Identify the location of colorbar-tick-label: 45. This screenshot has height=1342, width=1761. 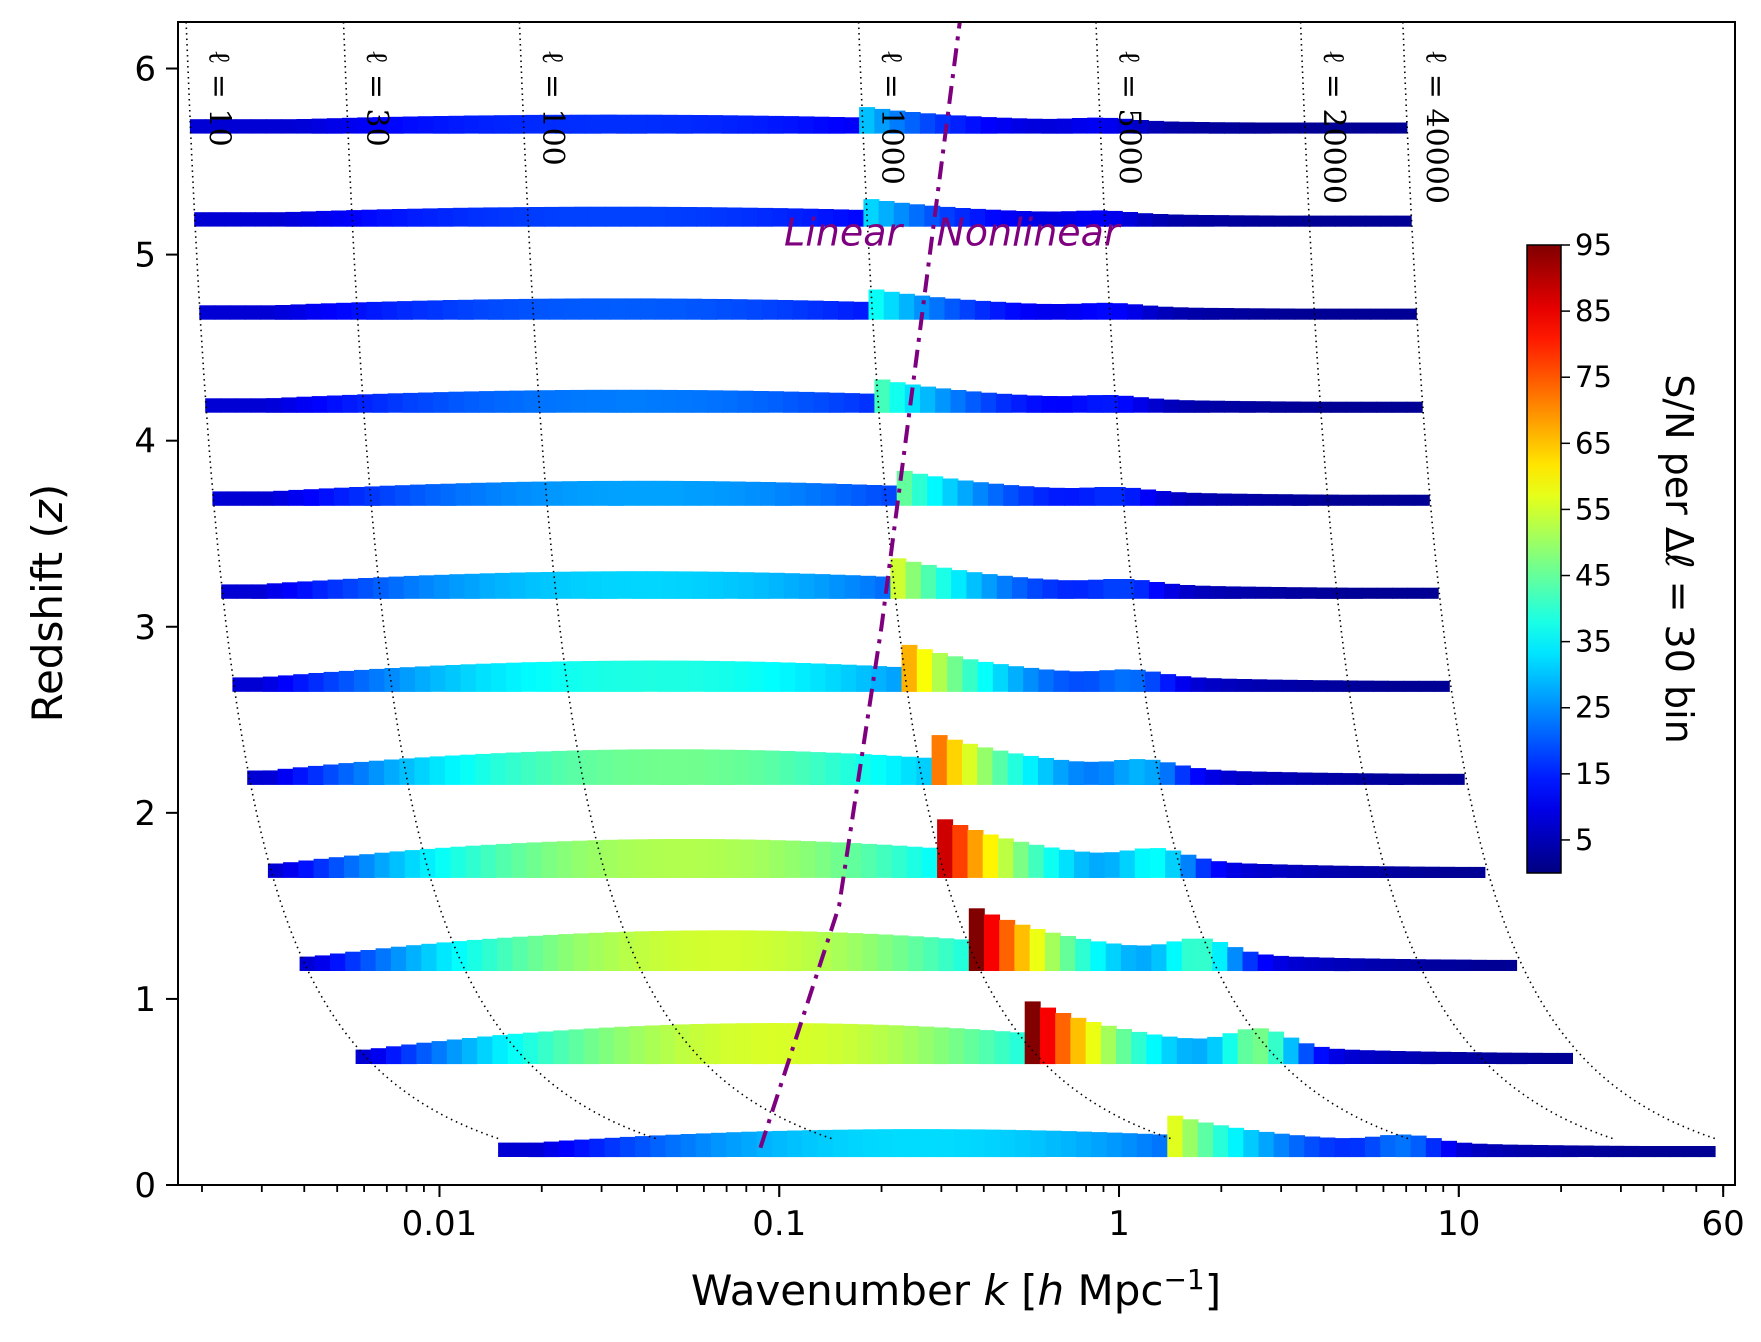
(1593, 576).